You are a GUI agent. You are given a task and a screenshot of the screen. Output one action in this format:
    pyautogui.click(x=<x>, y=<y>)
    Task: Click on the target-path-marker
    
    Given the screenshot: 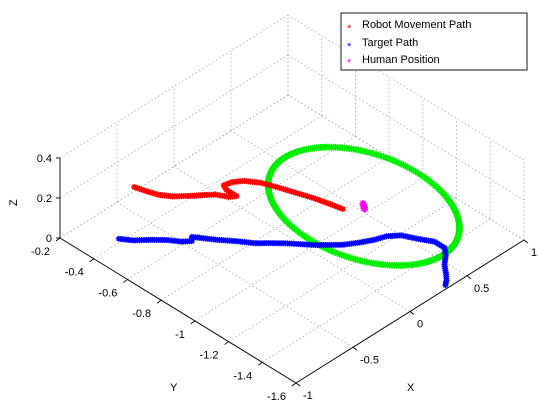 What is the action you would take?
    pyautogui.click(x=445, y=285)
    